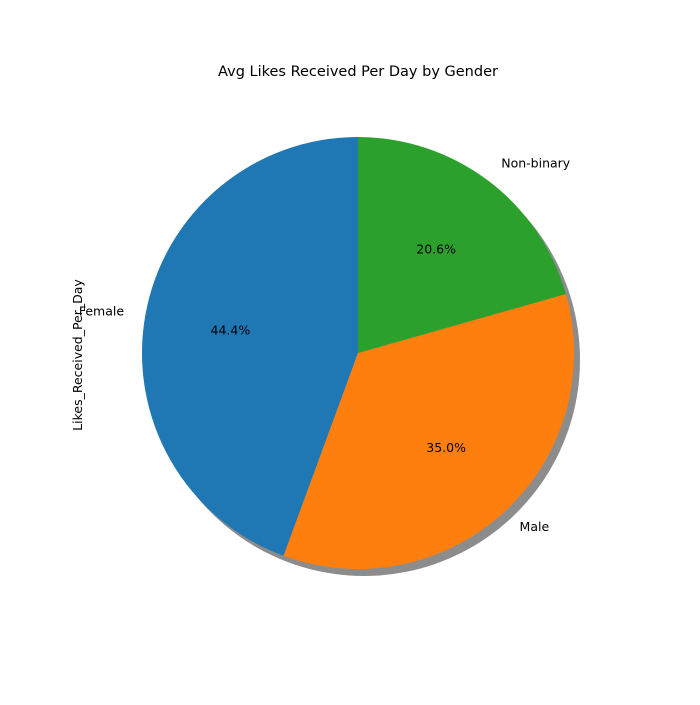 Image resolution: width=700 pixels, height=705 pixels. Describe the element at coordinates (231, 329) in the screenshot. I see `slice-percent-female: 44.4%` at that location.